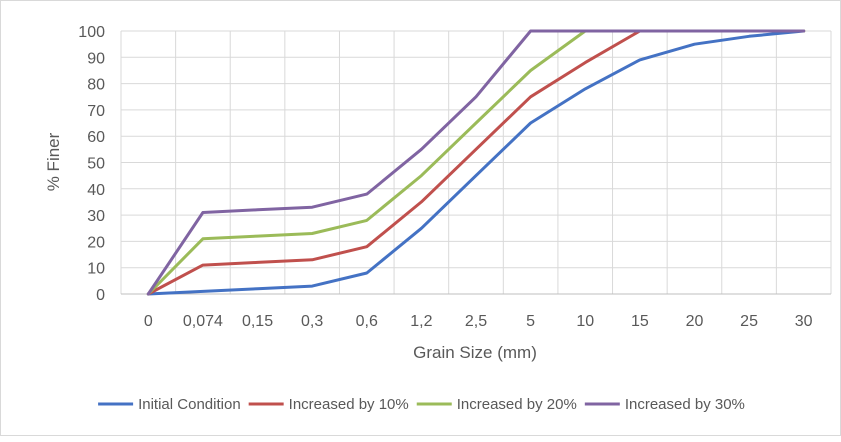 This screenshot has width=841, height=442. I want to click on x-tick-label: 0,6, so click(367, 321).